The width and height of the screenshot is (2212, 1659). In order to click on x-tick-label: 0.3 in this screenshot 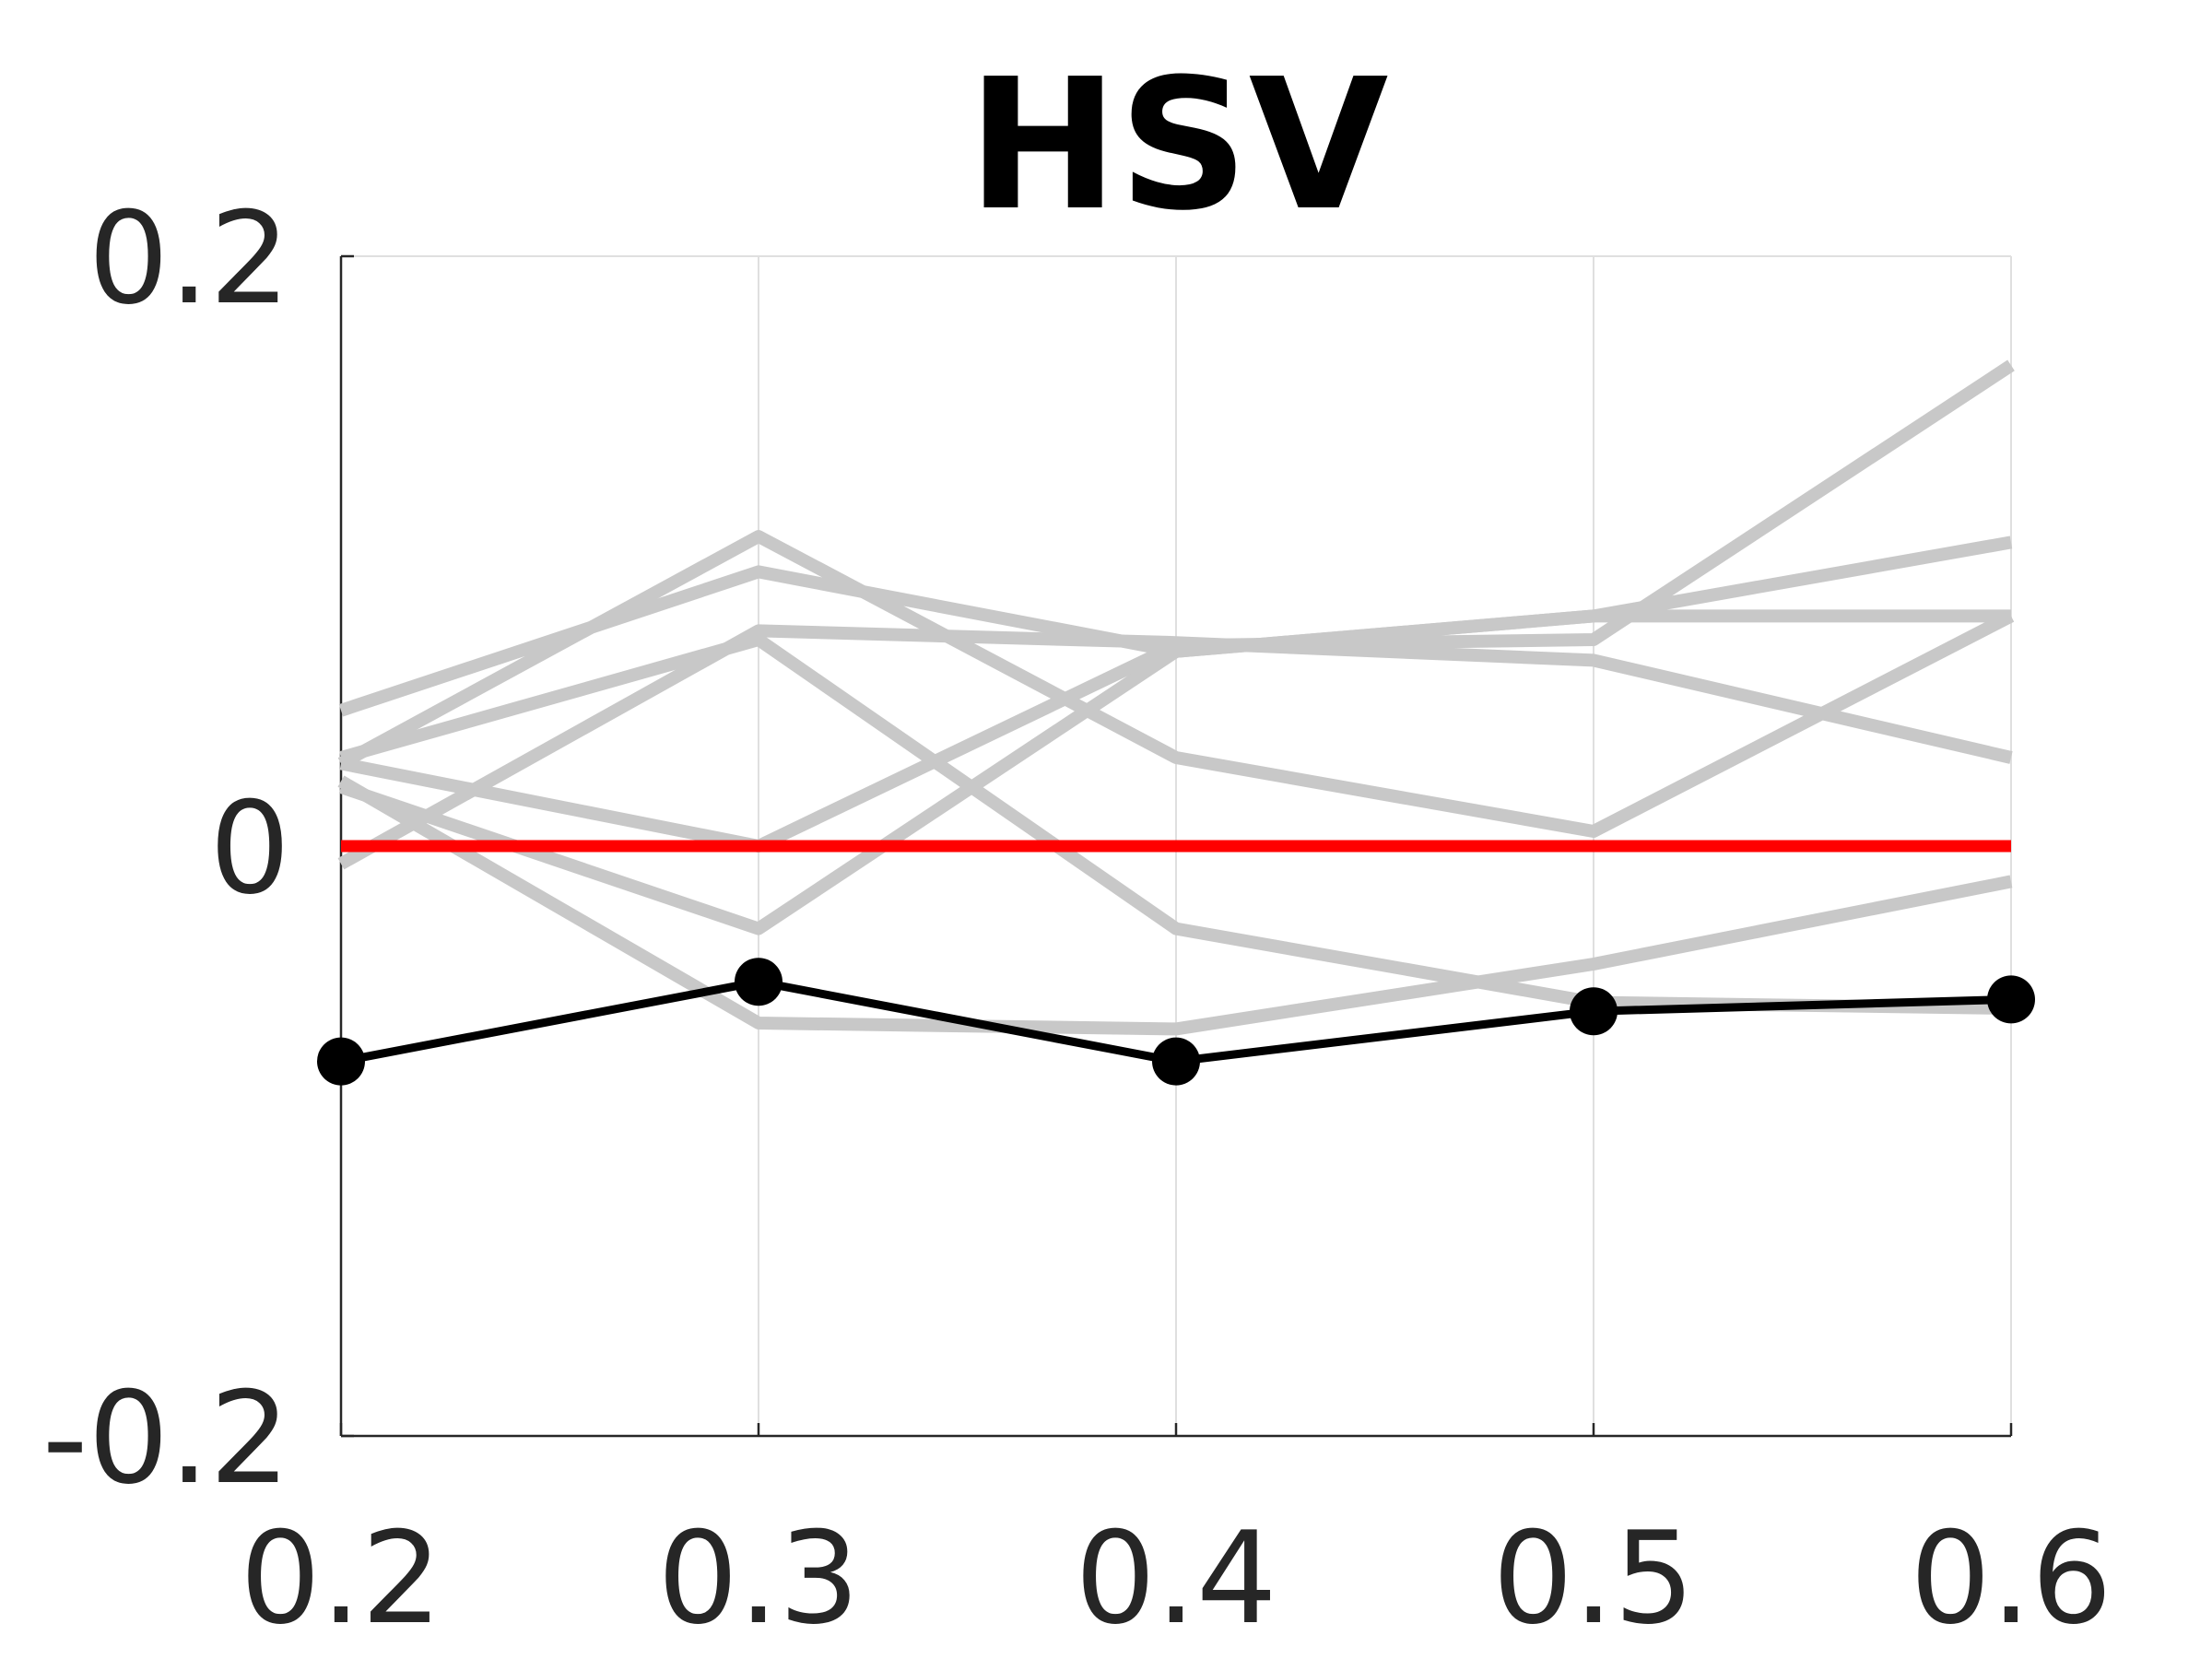, I will do `click(758, 1578)`.